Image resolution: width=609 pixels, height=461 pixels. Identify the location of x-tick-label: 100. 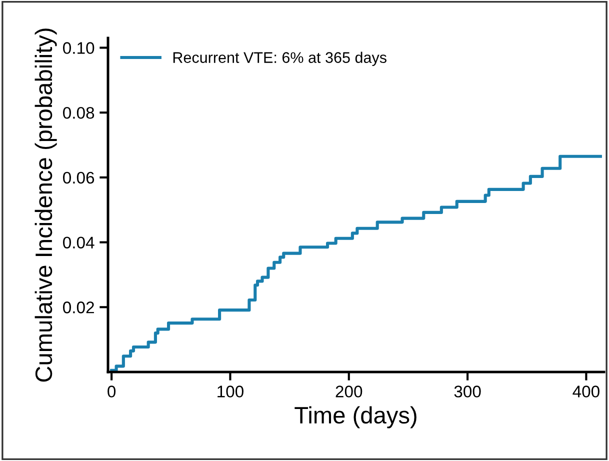
(231, 392).